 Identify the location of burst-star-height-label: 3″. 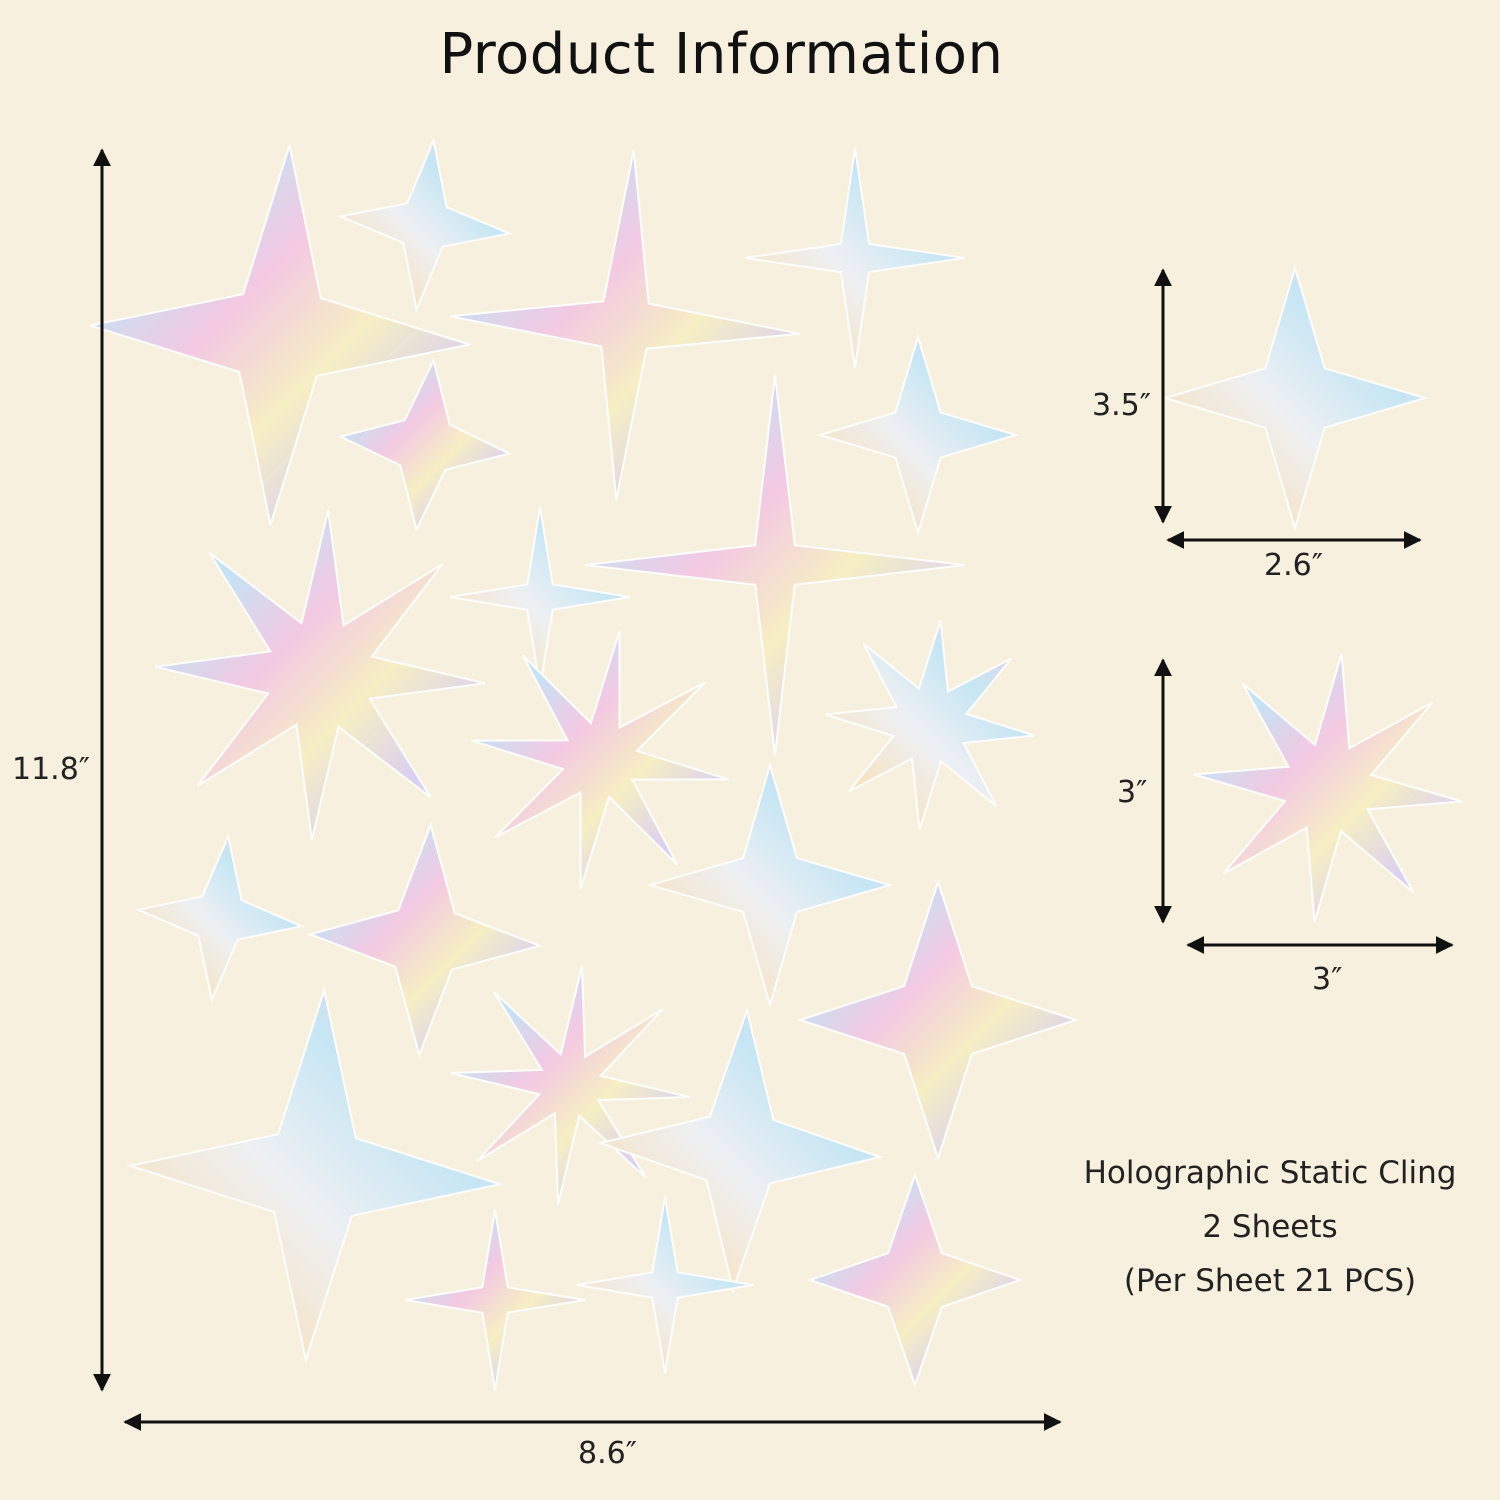
(1132, 792).